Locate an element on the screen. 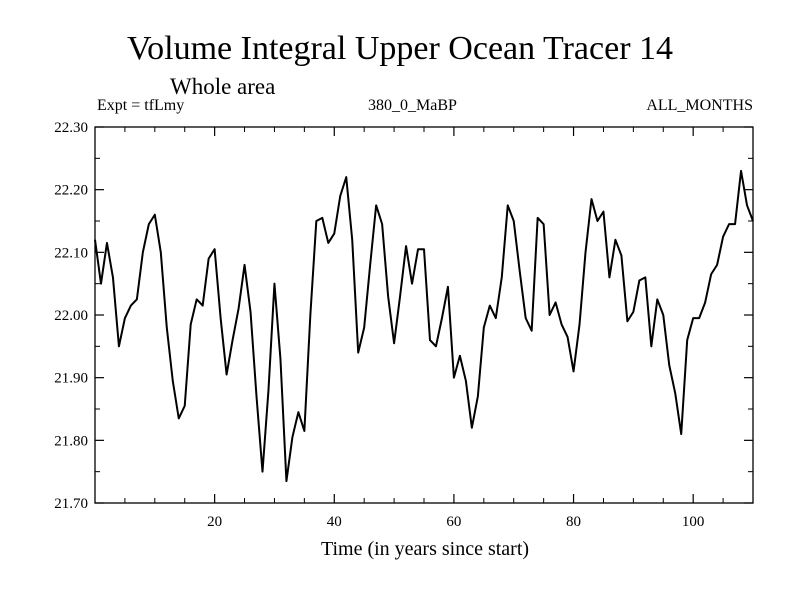 The height and width of the screenshot is (600, 800). y-tick-label: 22.20 is located at coordinates (71, 191).